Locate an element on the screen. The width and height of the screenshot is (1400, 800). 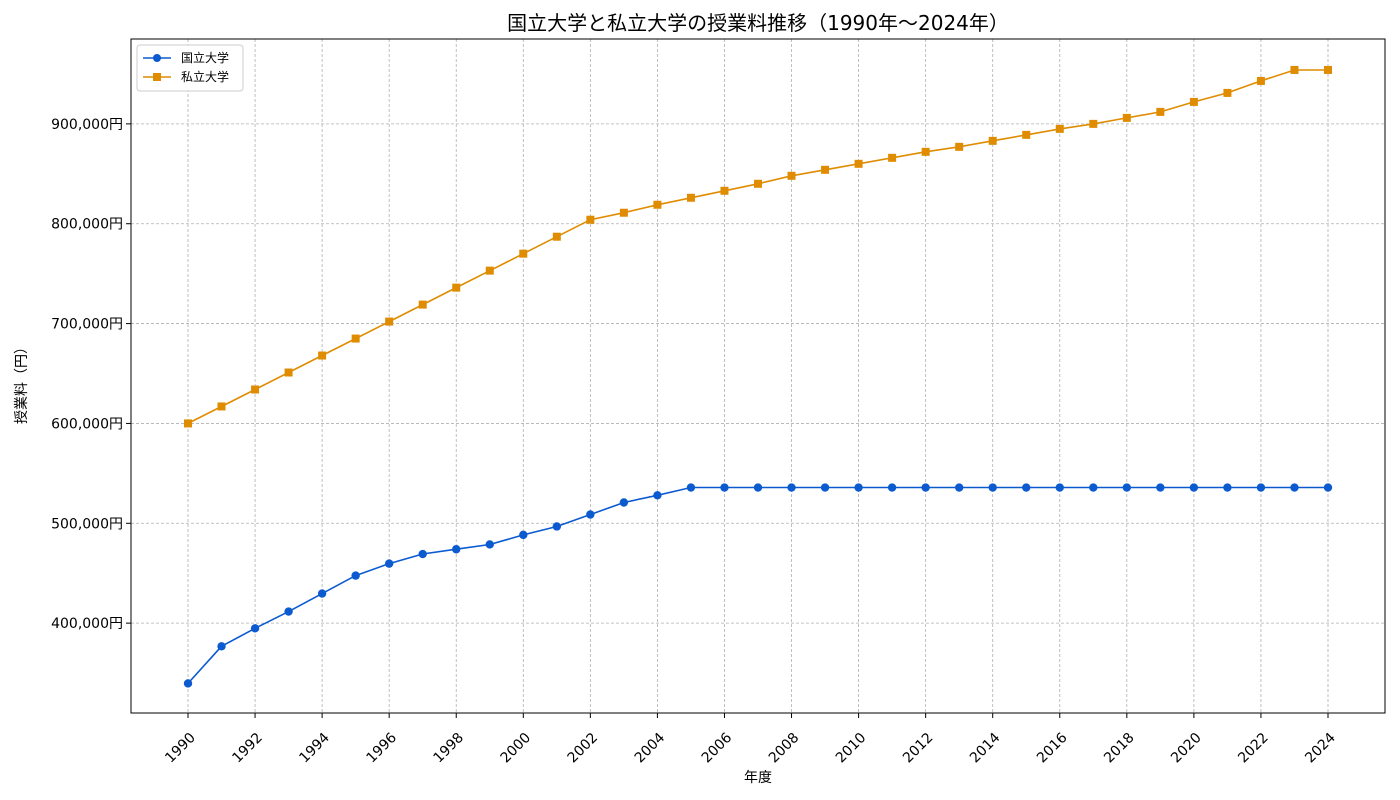
x-tick-label: 1996 is located at coordinates (381, 748).